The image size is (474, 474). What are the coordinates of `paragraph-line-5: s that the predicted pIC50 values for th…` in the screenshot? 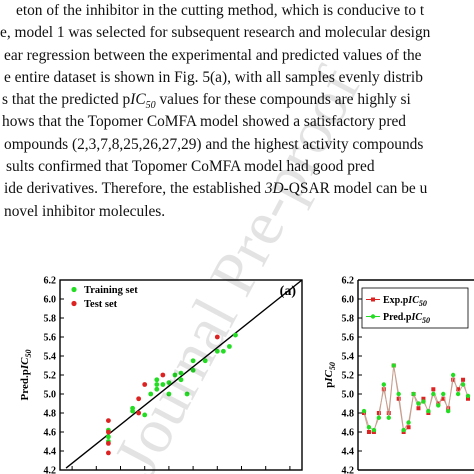 It's located at (206, 101).